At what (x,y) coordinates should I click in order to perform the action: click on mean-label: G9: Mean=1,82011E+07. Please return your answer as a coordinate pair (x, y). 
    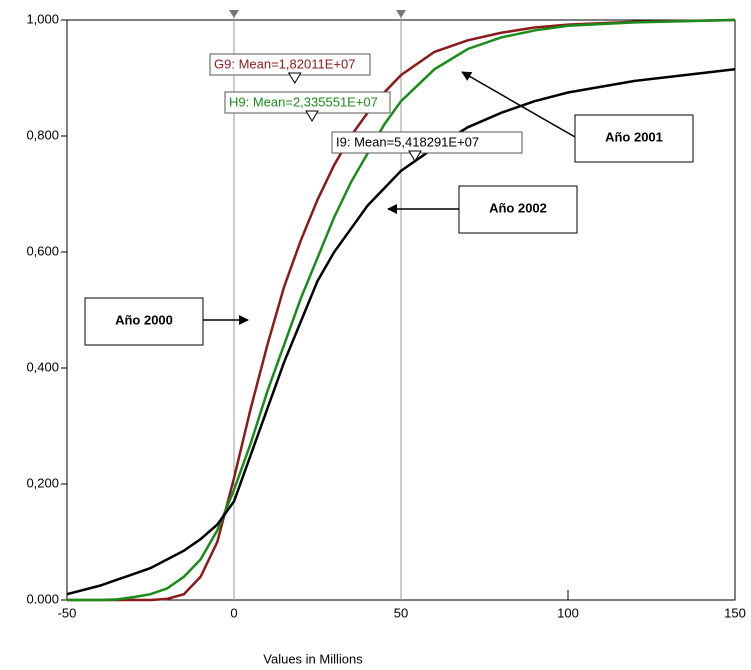
    Looking at the image, I should click on (284, 63).